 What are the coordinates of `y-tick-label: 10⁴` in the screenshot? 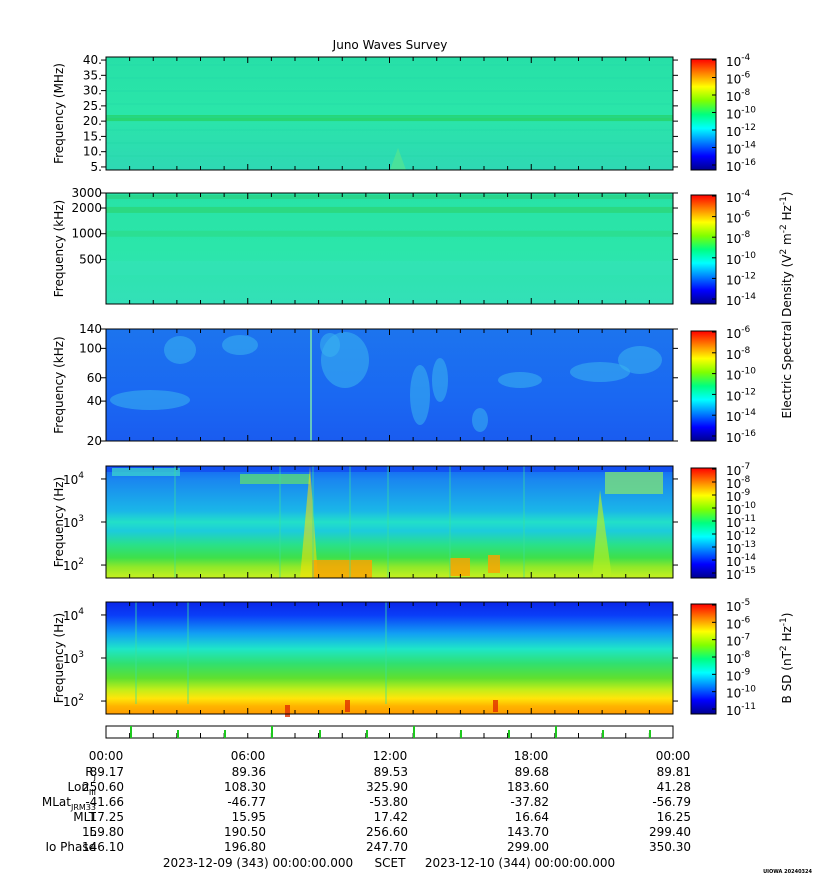 It's located at (73, 479).